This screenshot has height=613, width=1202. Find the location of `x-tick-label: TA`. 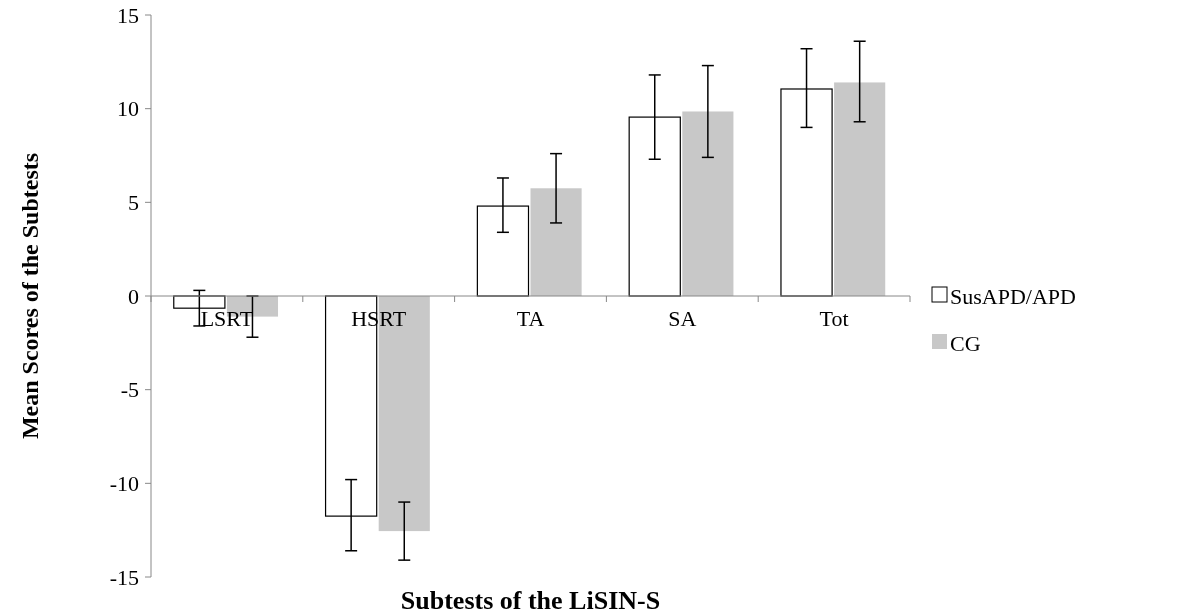

x-tick-label: TA is located at coordinates (530, 318).